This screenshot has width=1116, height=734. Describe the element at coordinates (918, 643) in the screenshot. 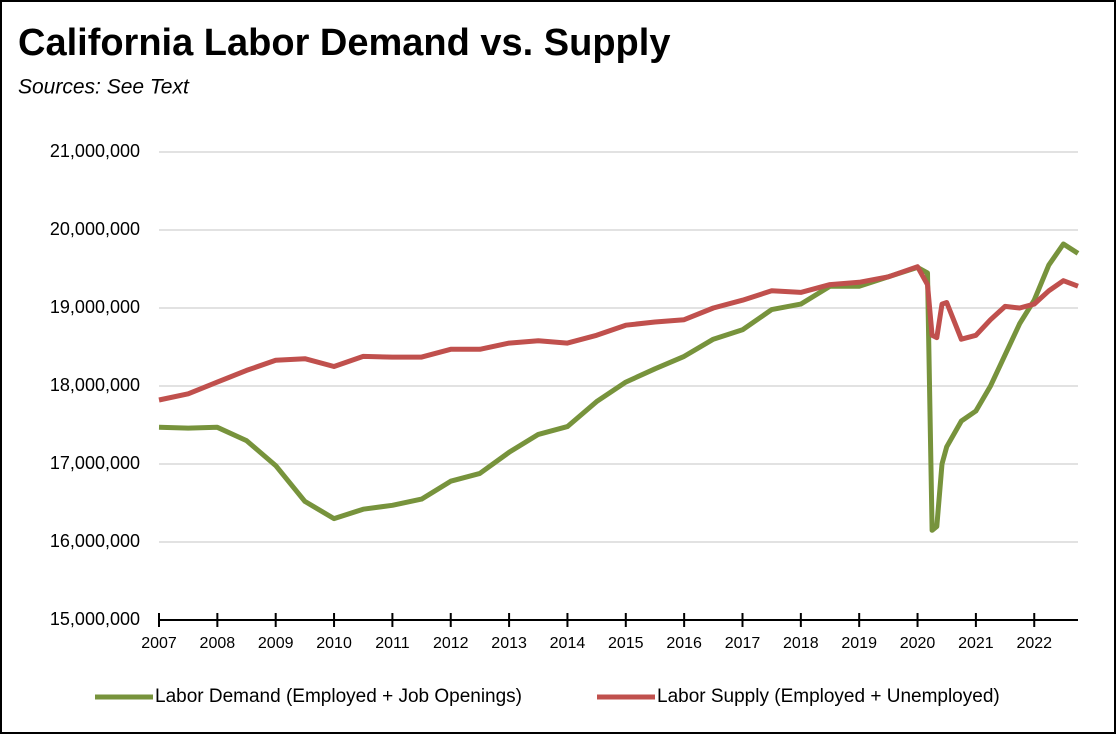

I see `x-tick-label: 2020` at that location.